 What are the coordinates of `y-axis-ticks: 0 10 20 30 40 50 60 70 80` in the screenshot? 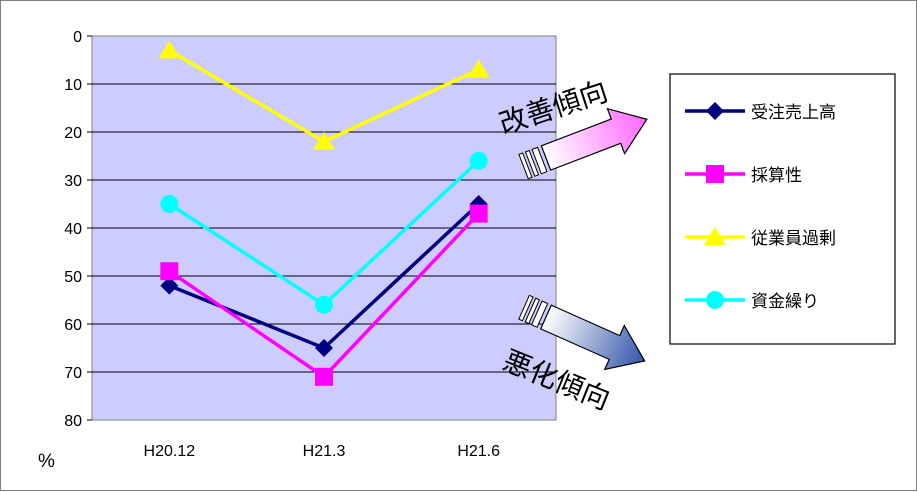 It's located at (78, 229).